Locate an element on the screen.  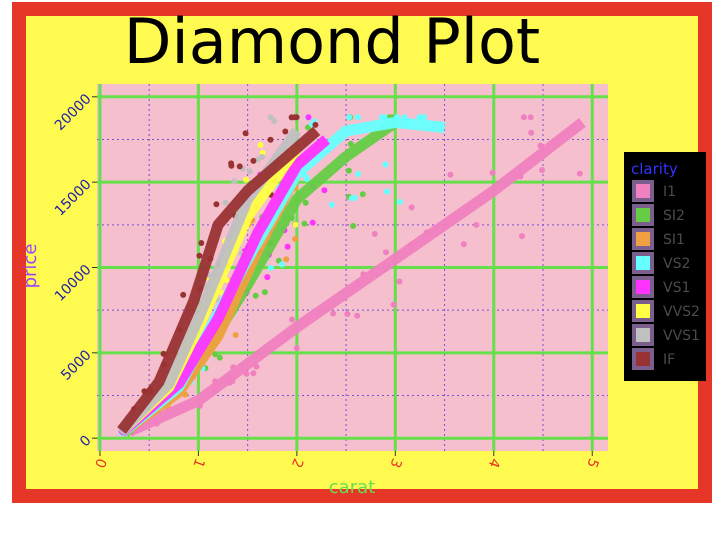
y-axis-label: price is located at coordinates (30, 266).